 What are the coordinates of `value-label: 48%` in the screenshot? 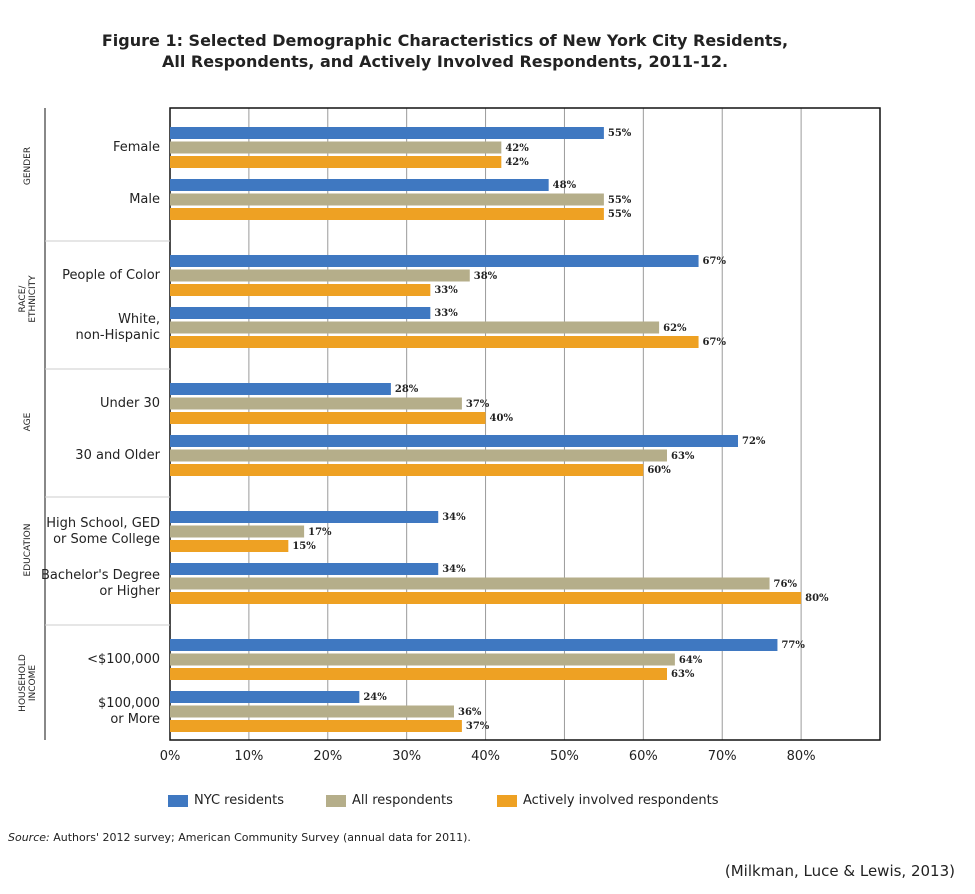 It's located at (564, 185).